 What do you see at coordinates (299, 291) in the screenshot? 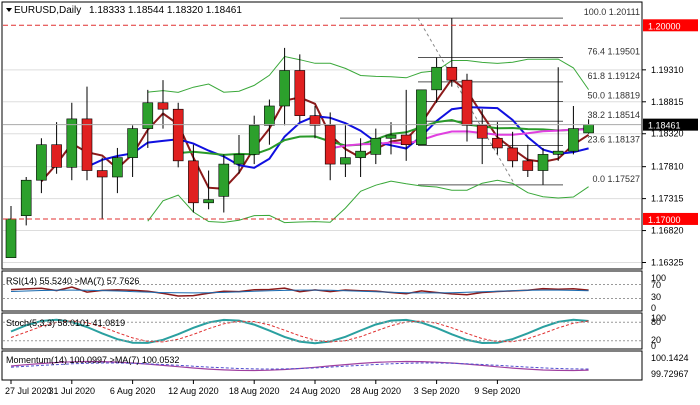
I see `rsi-ma-line` at bounding box center [299, 291].